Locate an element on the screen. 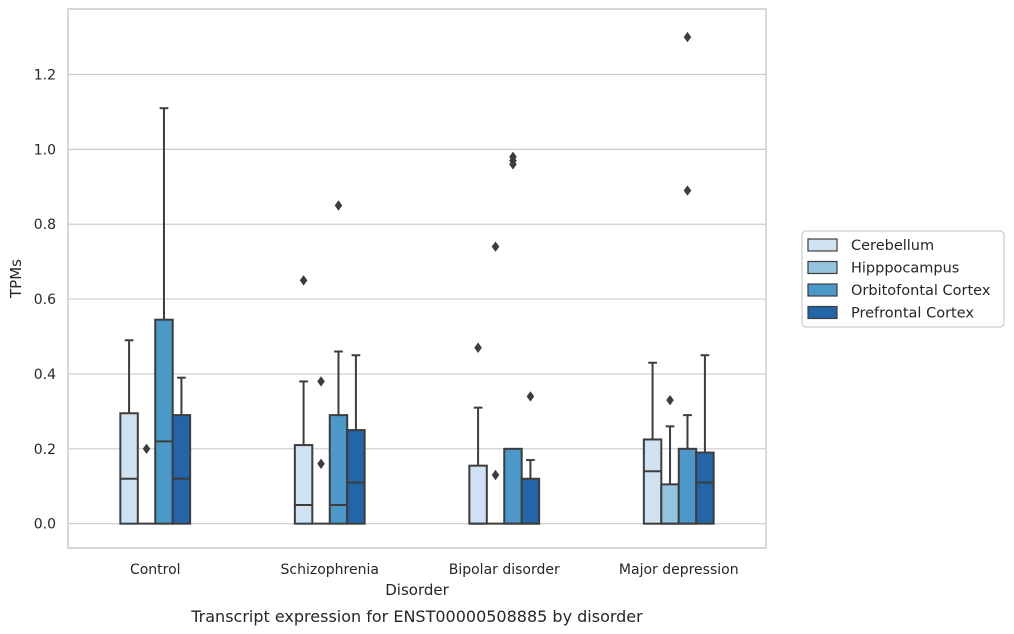 The width and height of the screenshot is (1014, 634). legend-label: Cerebellum is located at coordinates (892, 246).